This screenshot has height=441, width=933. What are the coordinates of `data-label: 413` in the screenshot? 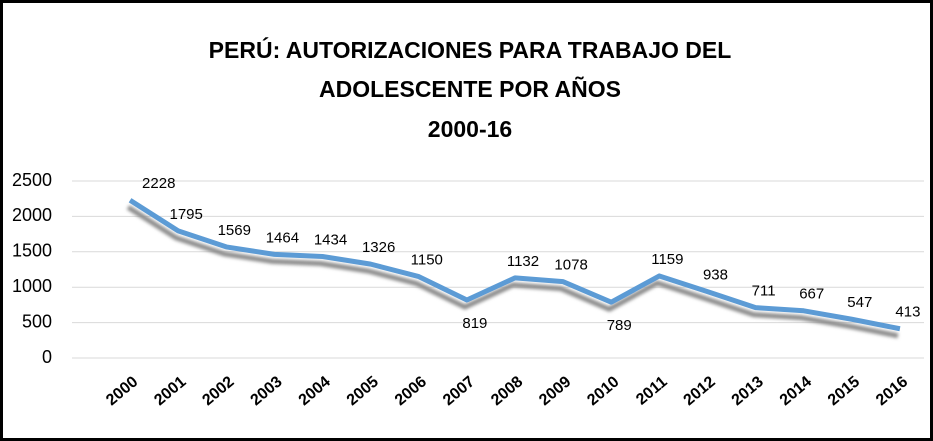 It's located at (907, 312).